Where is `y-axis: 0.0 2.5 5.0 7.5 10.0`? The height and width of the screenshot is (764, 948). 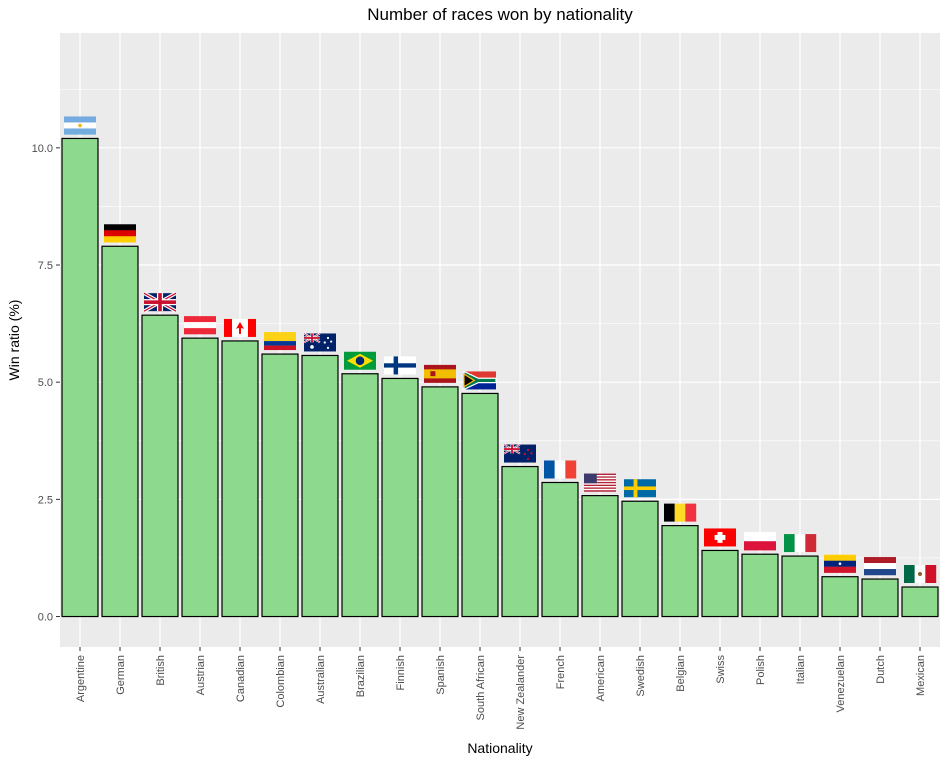
y-axis: 0.0 2.5 5.0 7.5 10.0 is located at coordinates (46, 383).